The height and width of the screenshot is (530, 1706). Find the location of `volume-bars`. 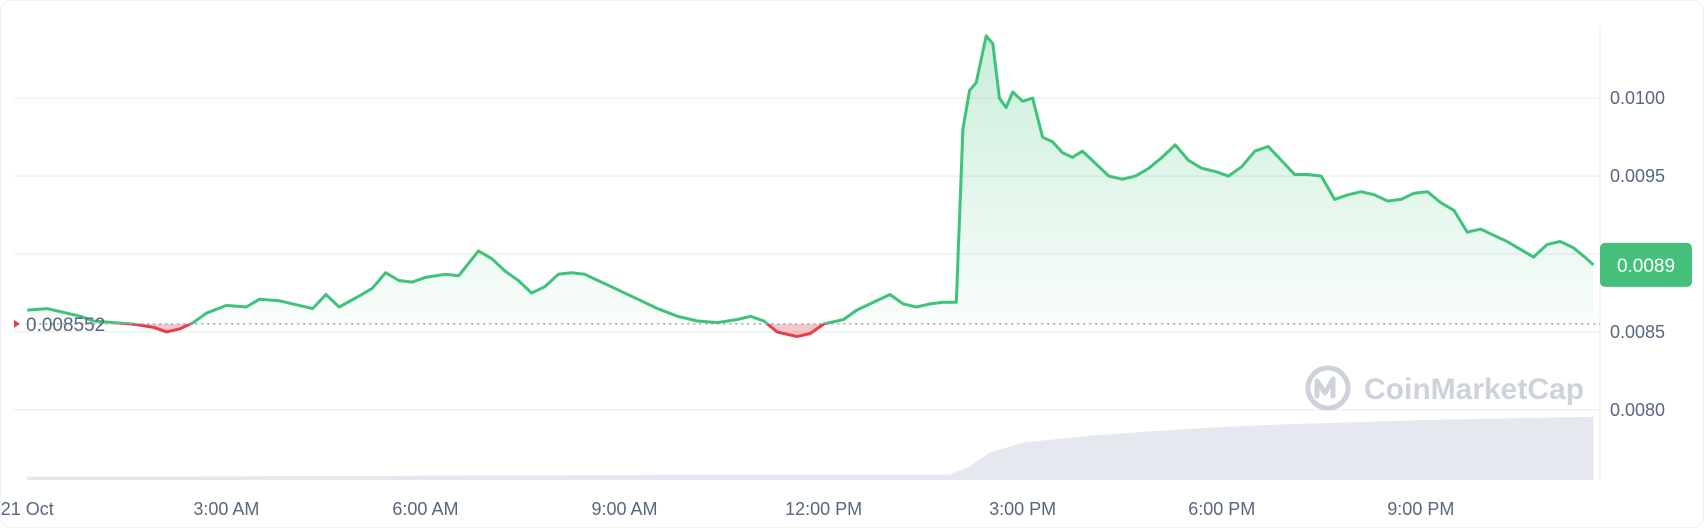

volume-bars is located at coordinates (810, 448).